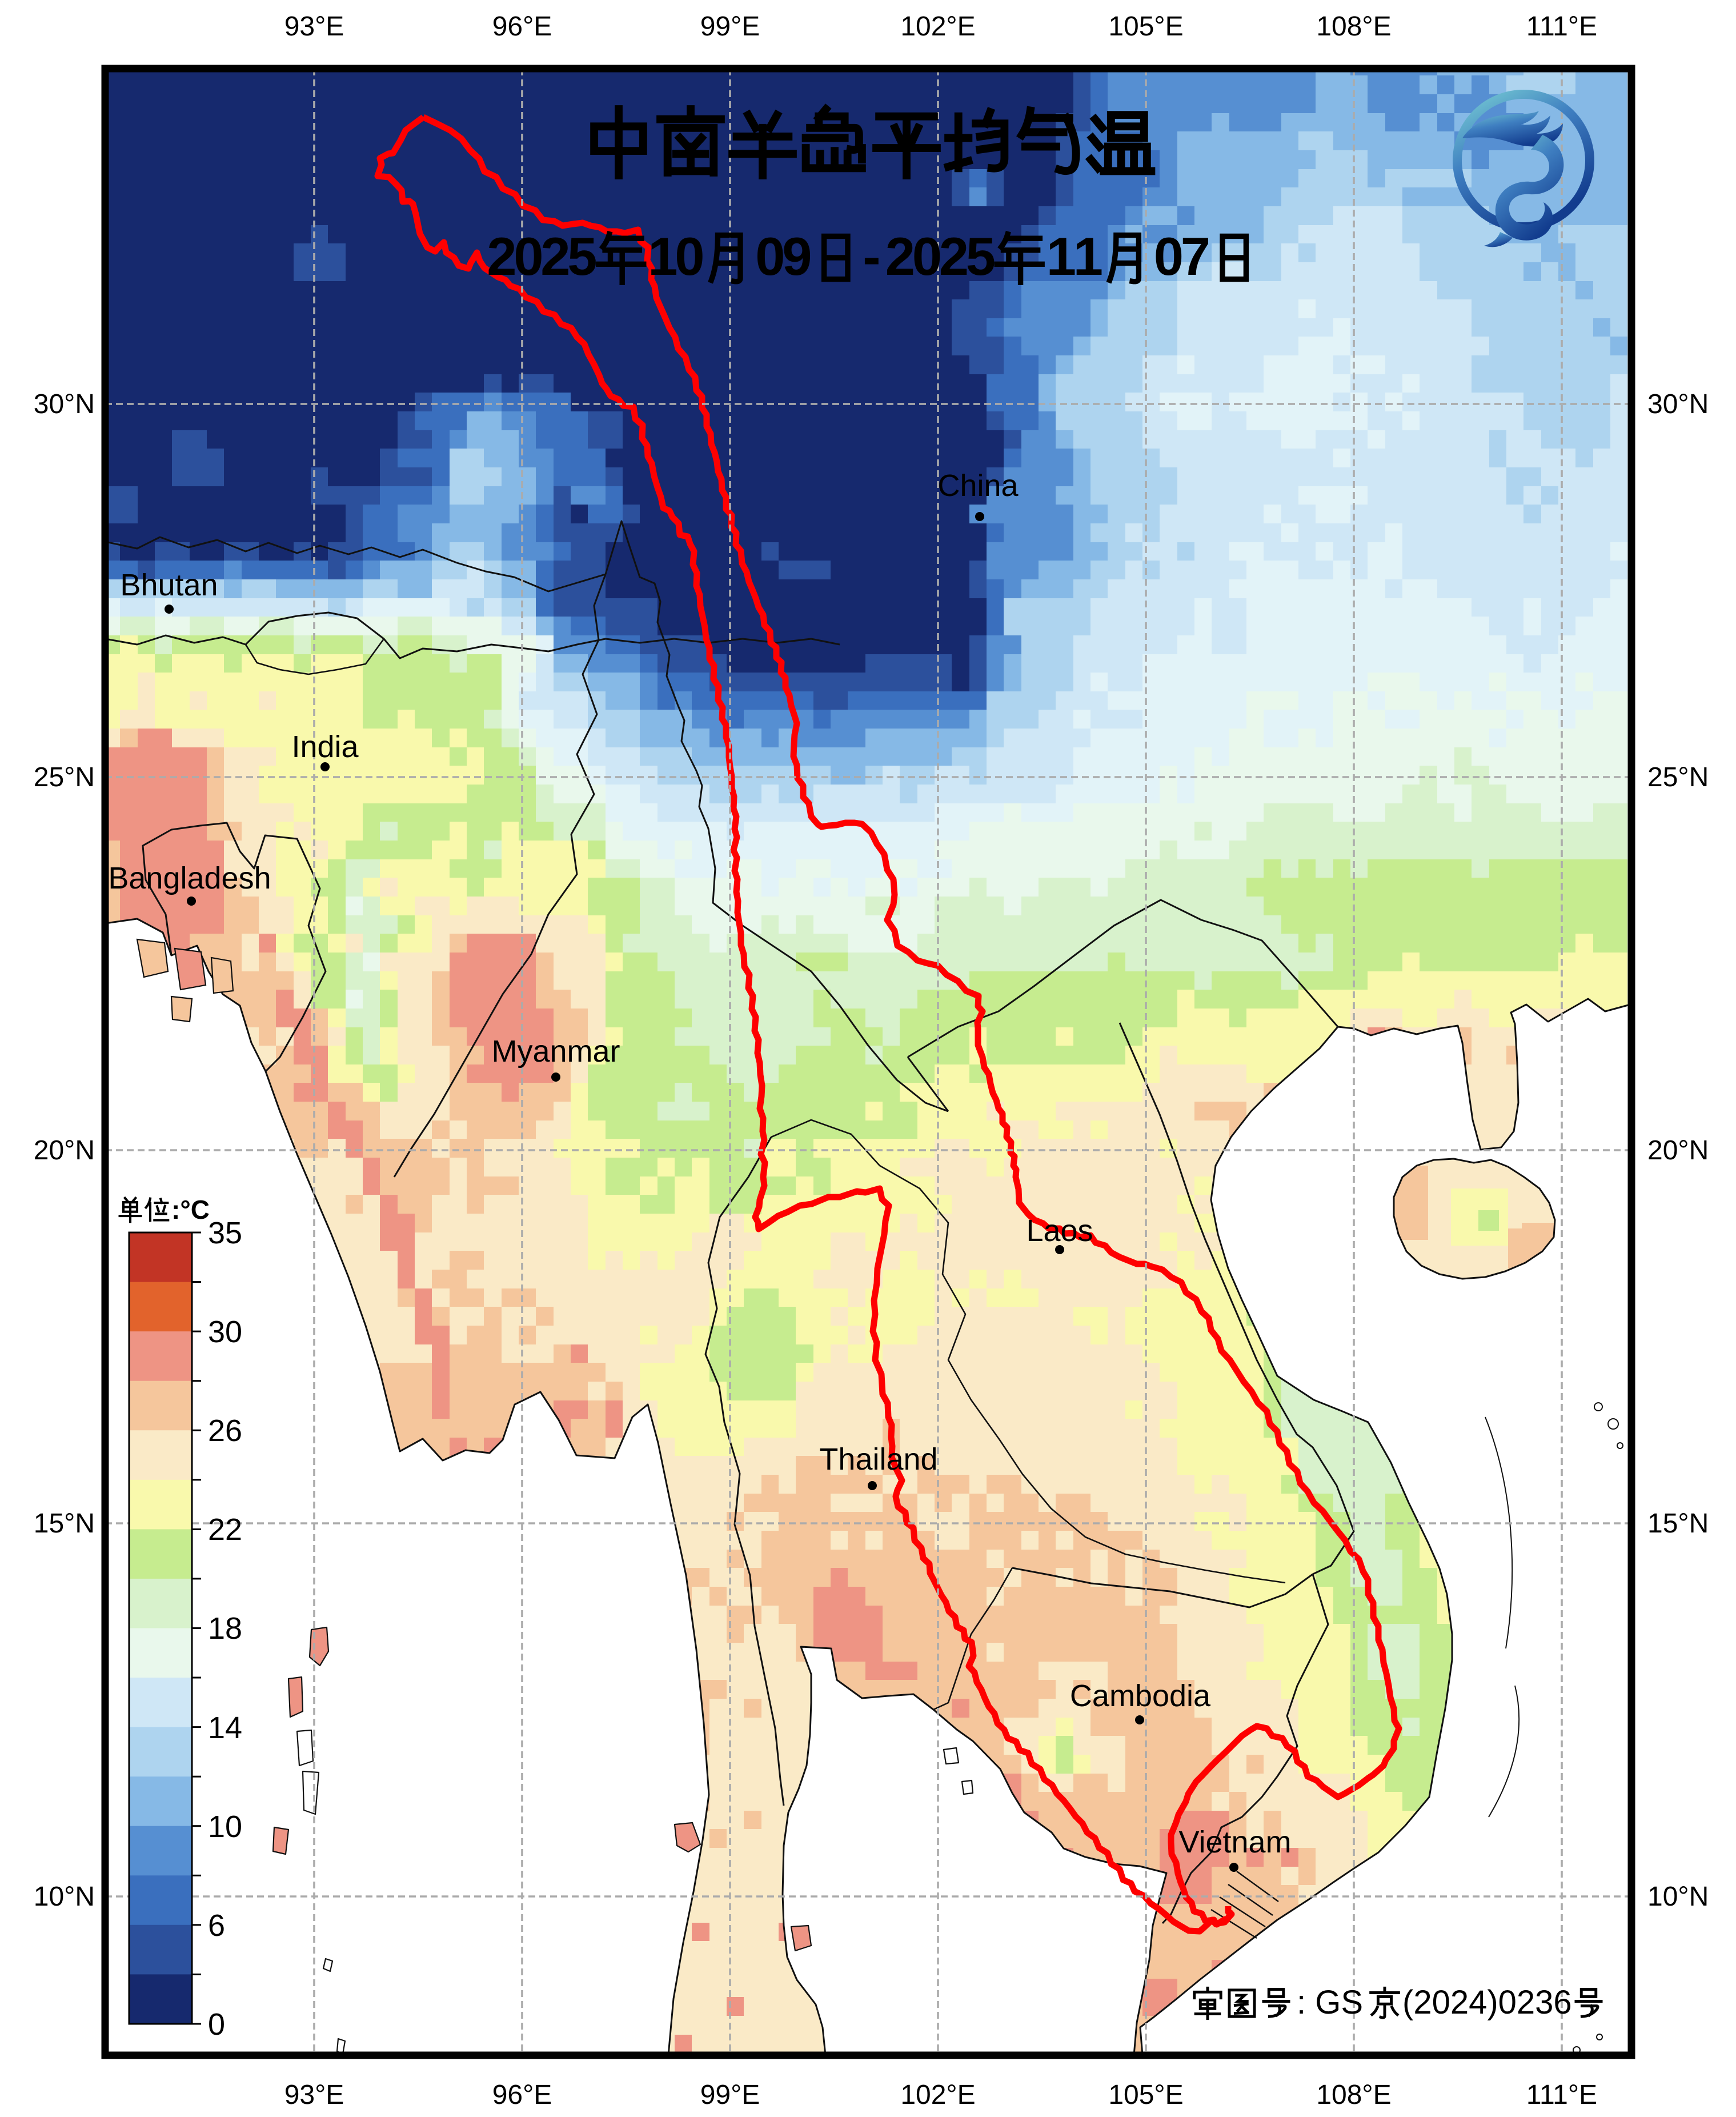 This screenshot has width=1736, height=2117. Describe the element at coordinates (325, 747) in the screenshot. I see `svg-text: India` at that location.